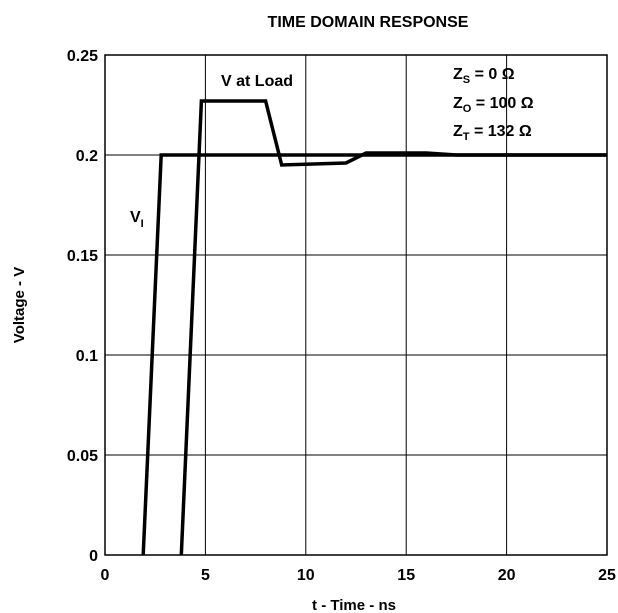 The image size is (618, 613). Describe the element at coordinates (492, 74) in the screenshot. I see `annotation-zs-rest: = 0 Ω` at that location.